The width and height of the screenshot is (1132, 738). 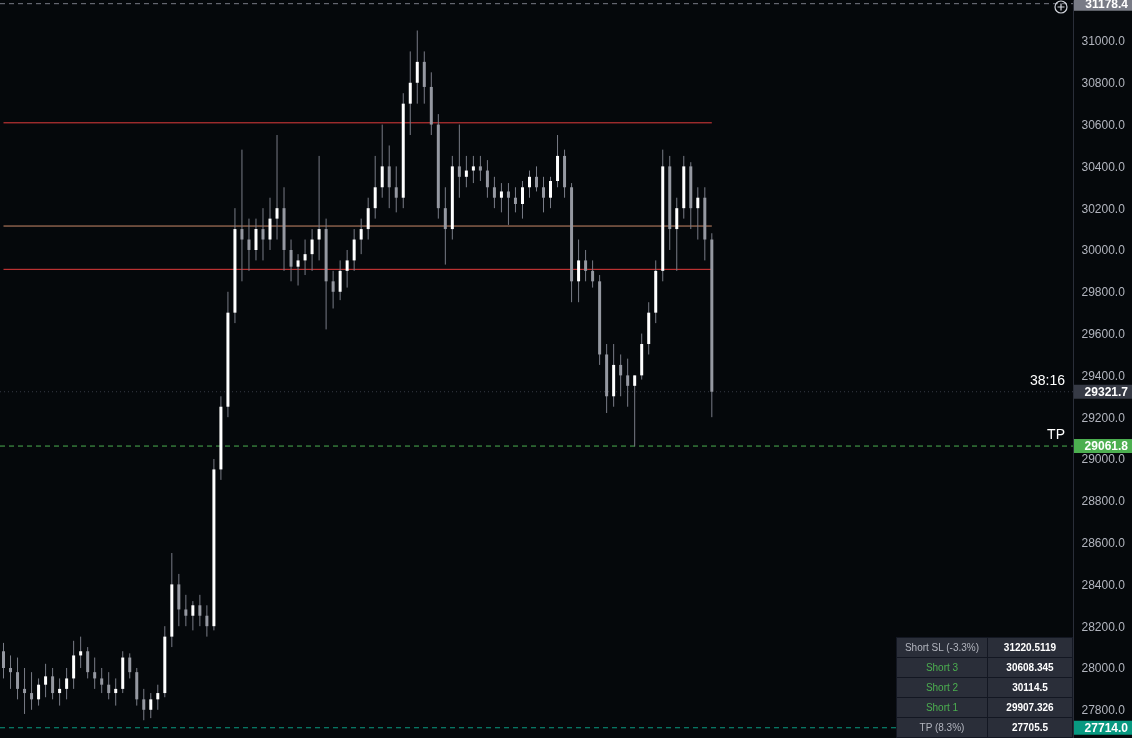 What do you see at coordinates (1103, 710) in the screenshot?
I see `y-tick-label: 27800.0` at bounding box center [1103, 710].